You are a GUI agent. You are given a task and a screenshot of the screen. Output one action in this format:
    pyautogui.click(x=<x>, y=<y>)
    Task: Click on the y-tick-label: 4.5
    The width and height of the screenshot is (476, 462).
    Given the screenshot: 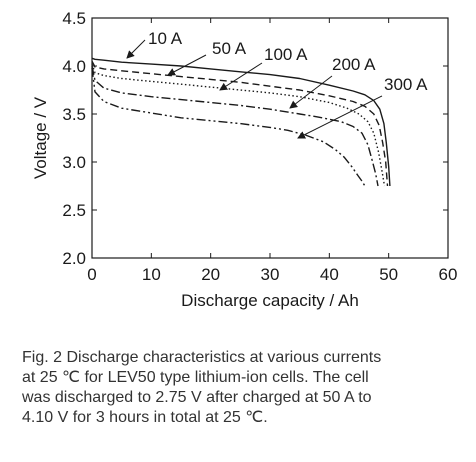 What is the action you would take?
    pyautogui.click(x=74, y=18)
    